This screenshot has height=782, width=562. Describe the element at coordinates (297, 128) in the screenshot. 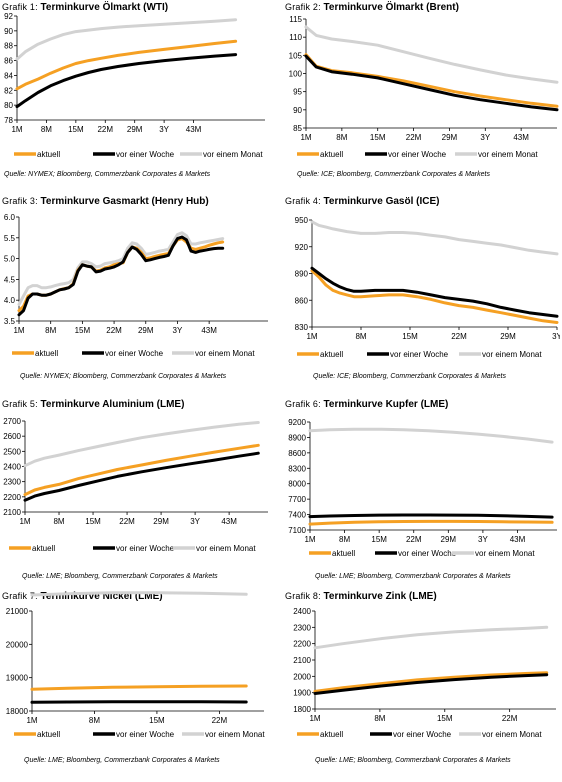

I see `y-tick-label: 85` at that location.